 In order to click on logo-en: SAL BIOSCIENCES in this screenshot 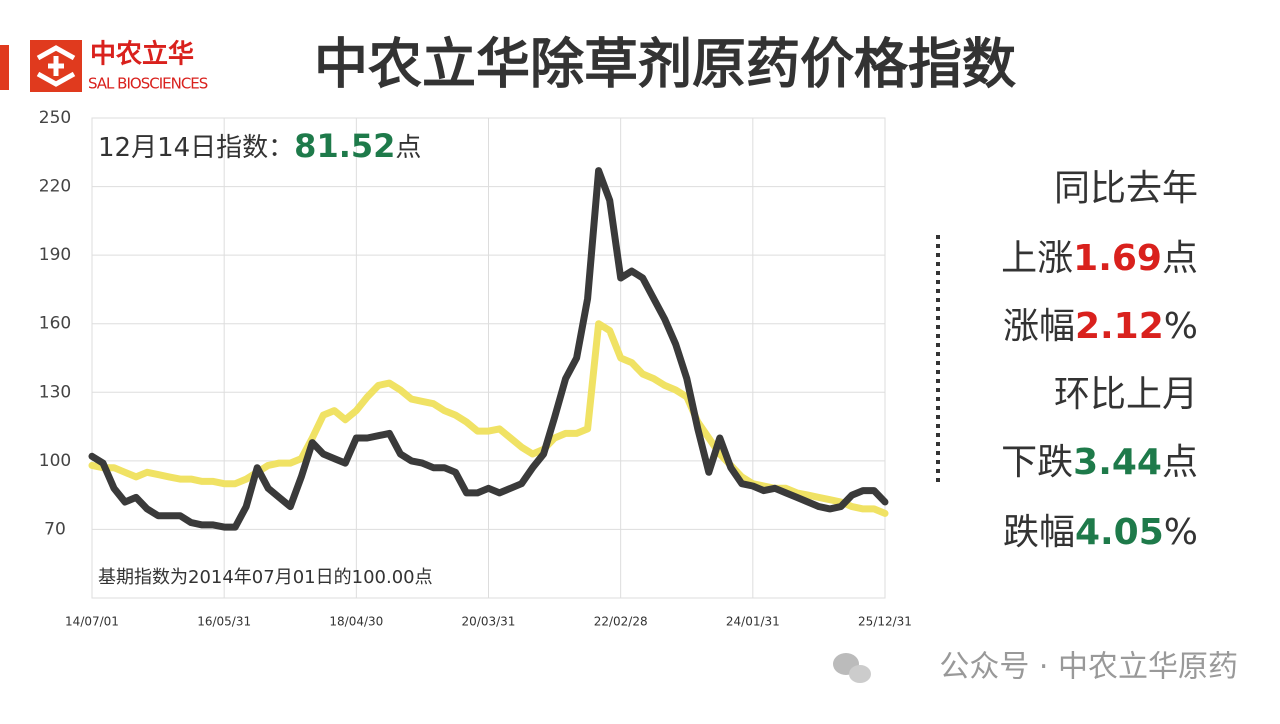, I will do `click(148, 84)`.